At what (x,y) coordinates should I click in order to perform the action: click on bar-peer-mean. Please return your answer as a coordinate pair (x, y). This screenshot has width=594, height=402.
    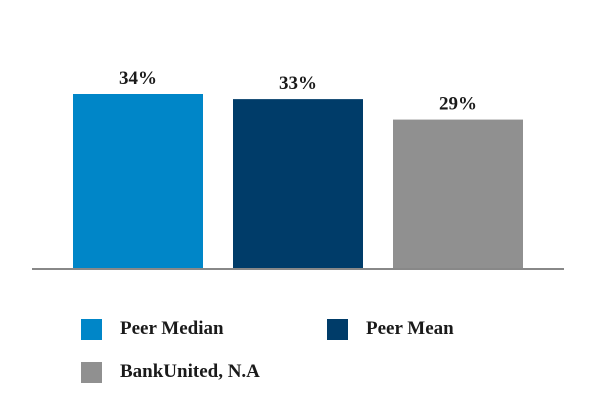
    Looking at the image, I should click on (298, 183).